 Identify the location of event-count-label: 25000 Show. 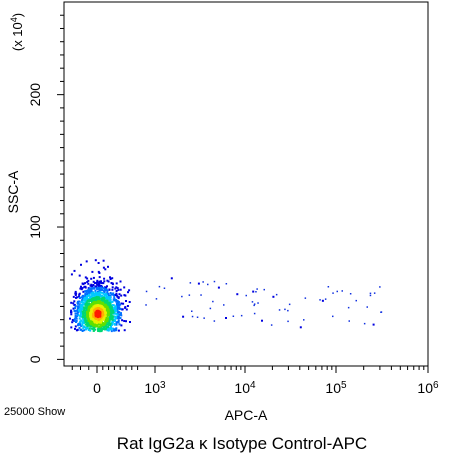
(34, 412).